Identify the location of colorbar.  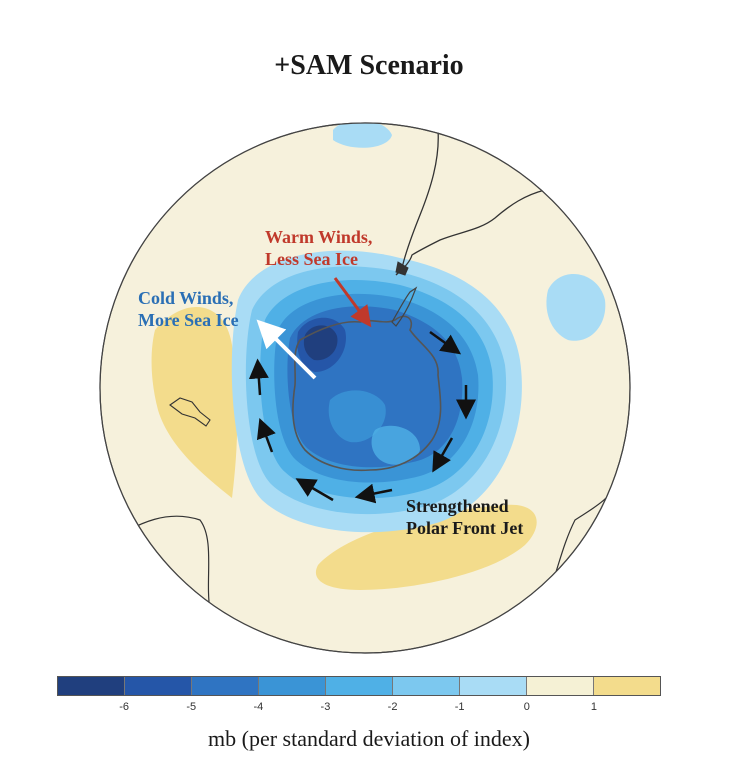
(359, 686).